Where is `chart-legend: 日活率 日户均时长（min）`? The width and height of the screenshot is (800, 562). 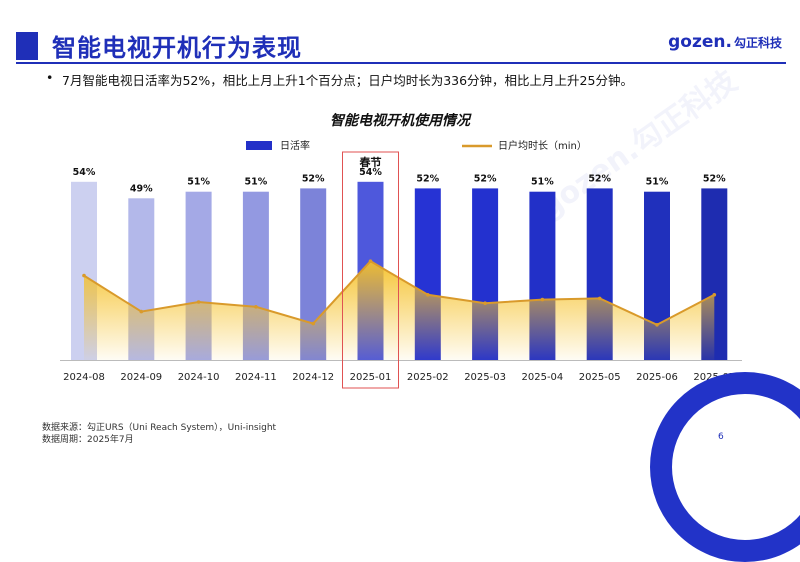 chart-legend: 日活率 日户均时长（min） is located at coordinates (416, 145).